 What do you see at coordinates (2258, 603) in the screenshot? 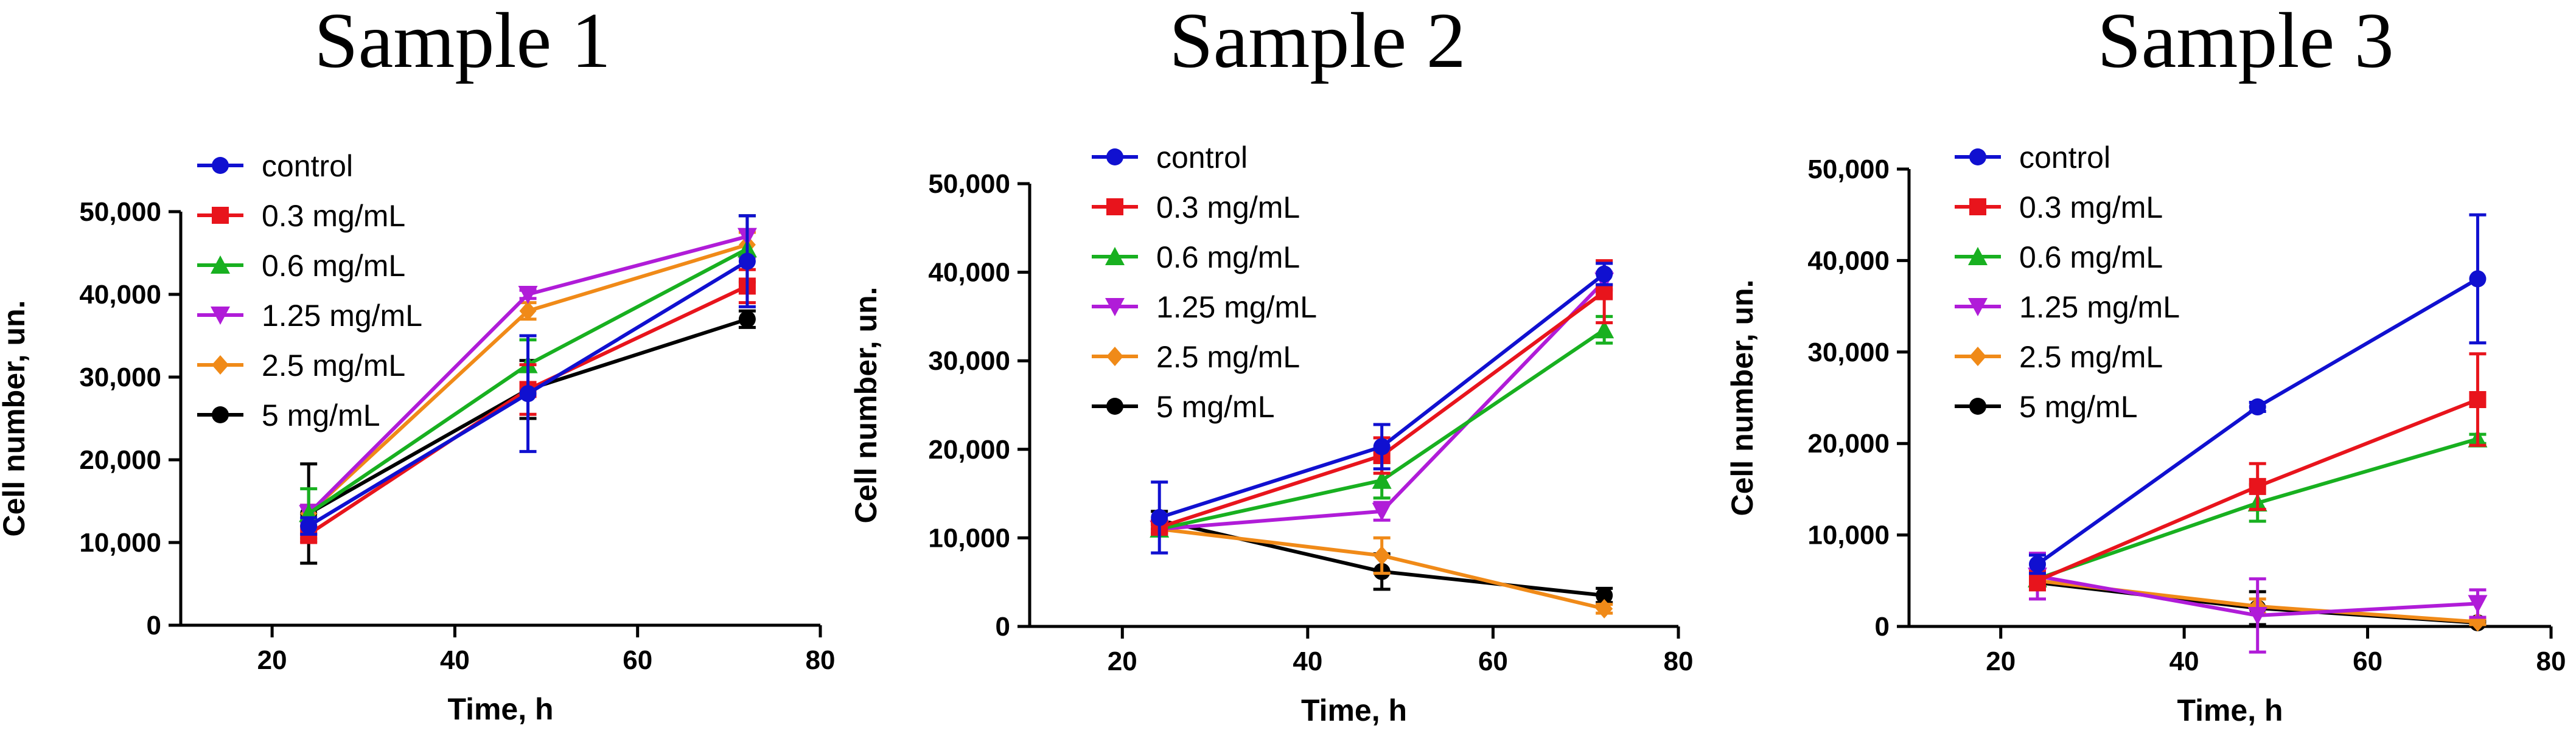
I see `series-1-25-mg-ml` at bounding box center [2258, 603].